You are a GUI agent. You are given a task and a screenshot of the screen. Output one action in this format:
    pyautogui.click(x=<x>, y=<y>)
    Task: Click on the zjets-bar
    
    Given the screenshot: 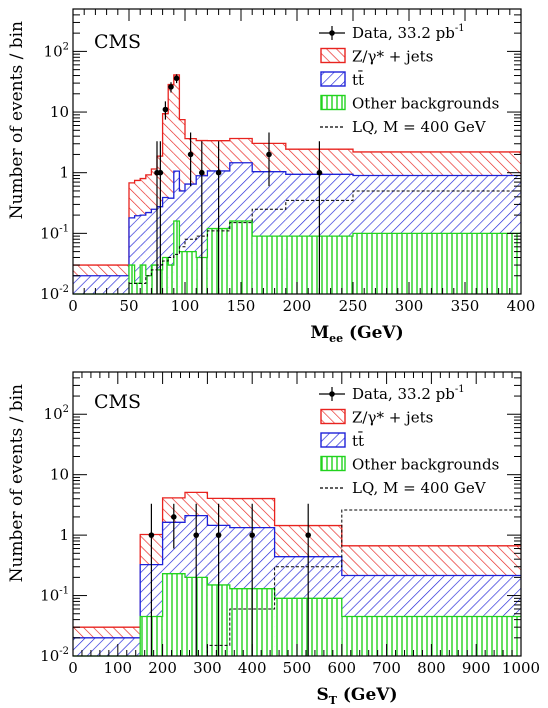 What is the action you would take?
    pyautogui.click(x=171, y=189)
    